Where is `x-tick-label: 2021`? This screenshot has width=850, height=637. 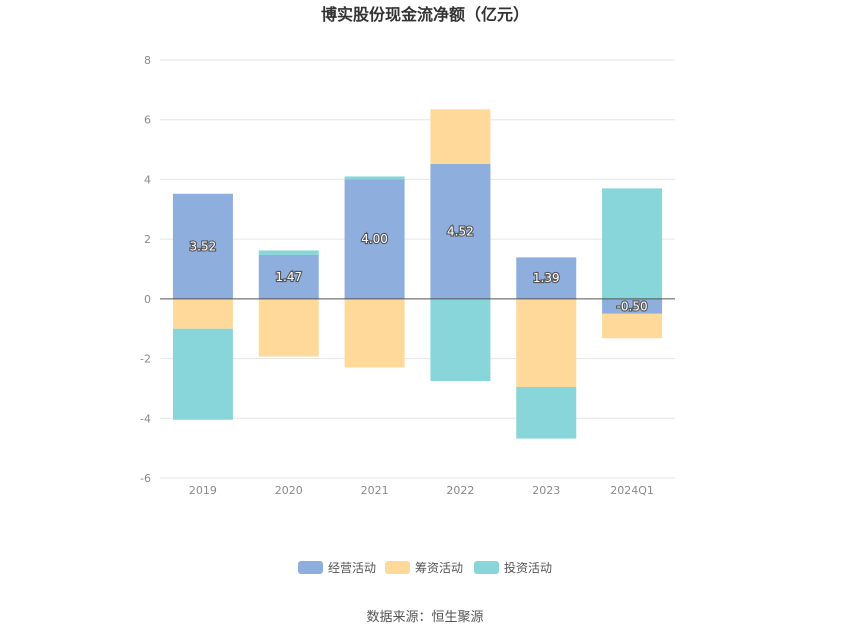
x-tick-label: 2021 is located at coordinates (375, 490).